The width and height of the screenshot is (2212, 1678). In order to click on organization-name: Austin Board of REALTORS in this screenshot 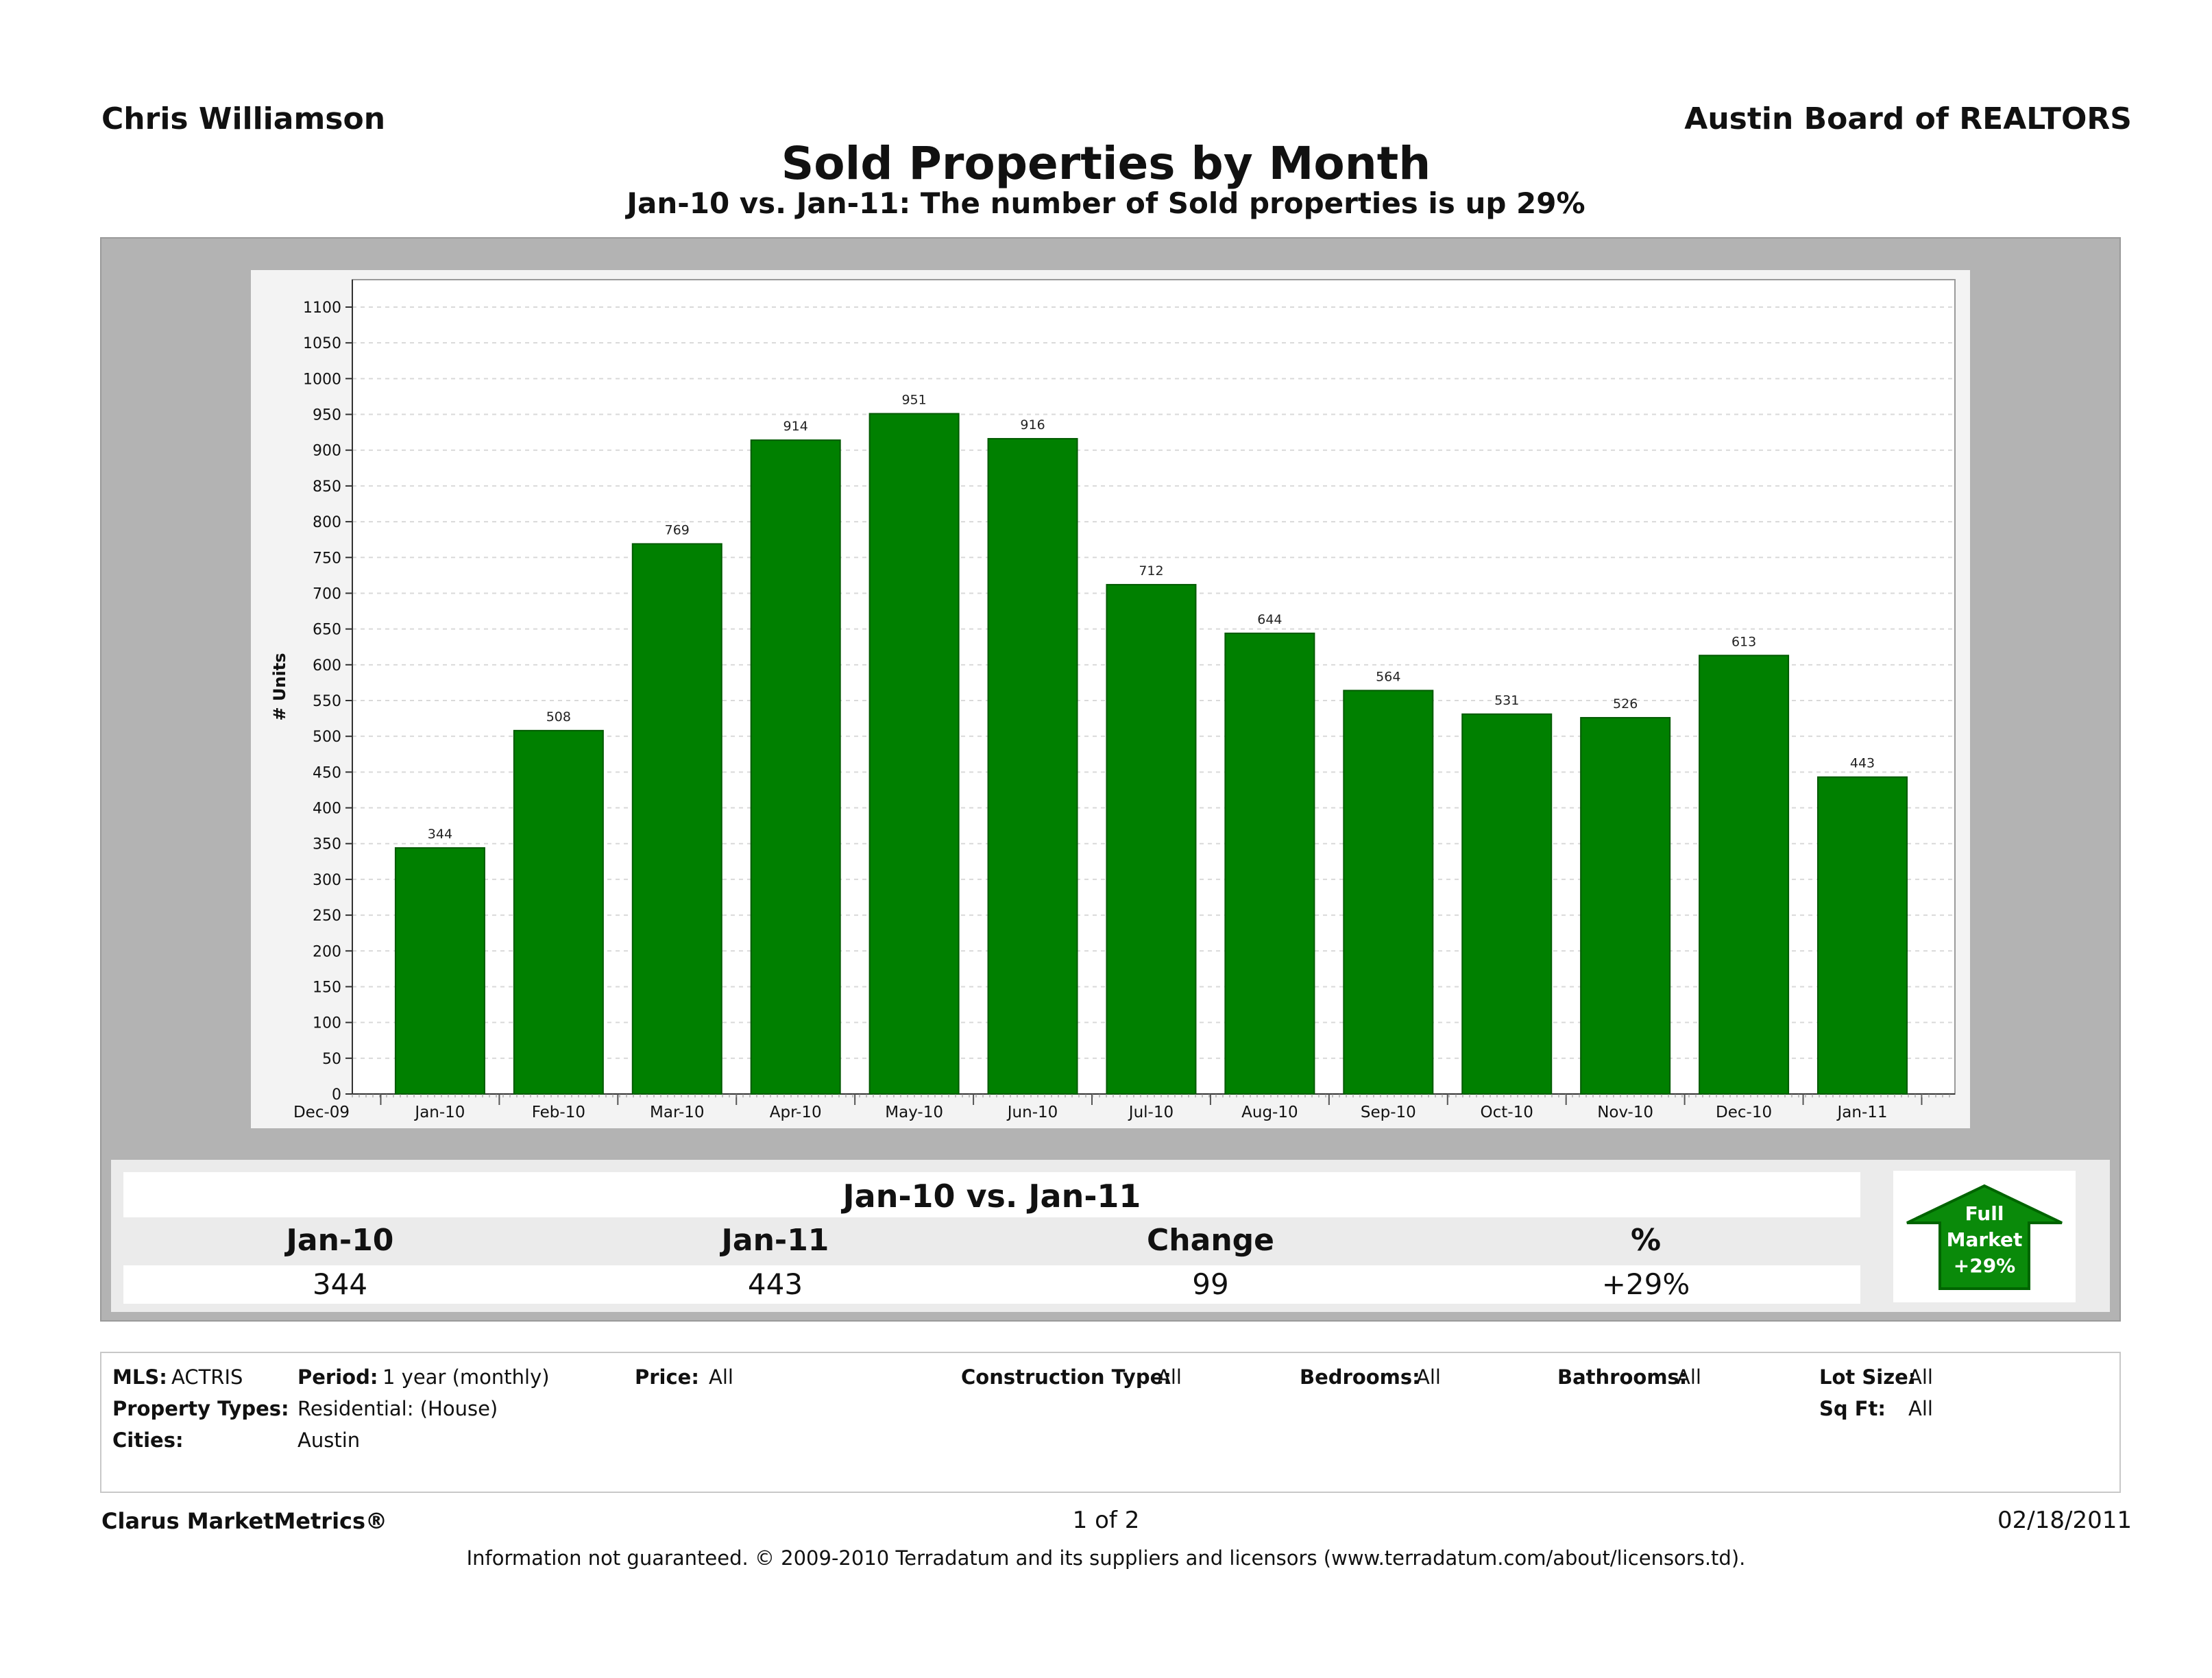, I will do `click(1908, 118)`.